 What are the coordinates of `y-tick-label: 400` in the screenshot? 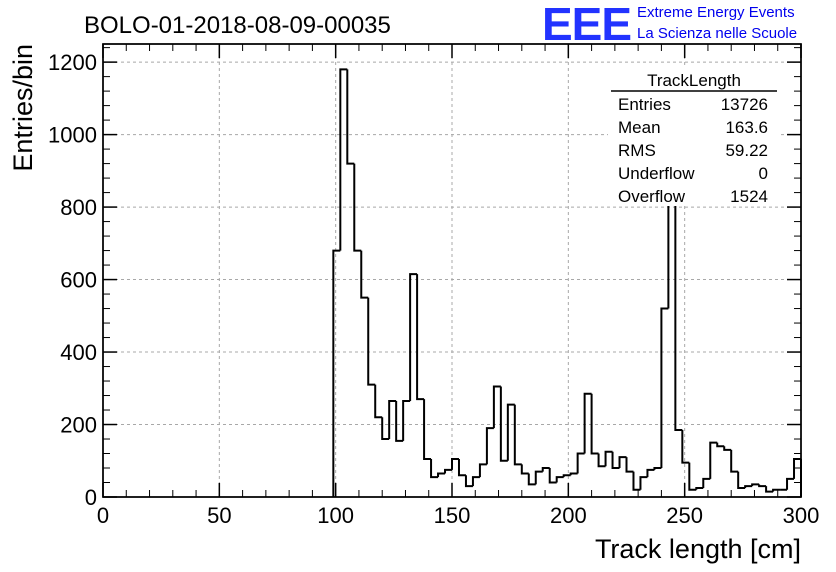 It's located at (78, 352).